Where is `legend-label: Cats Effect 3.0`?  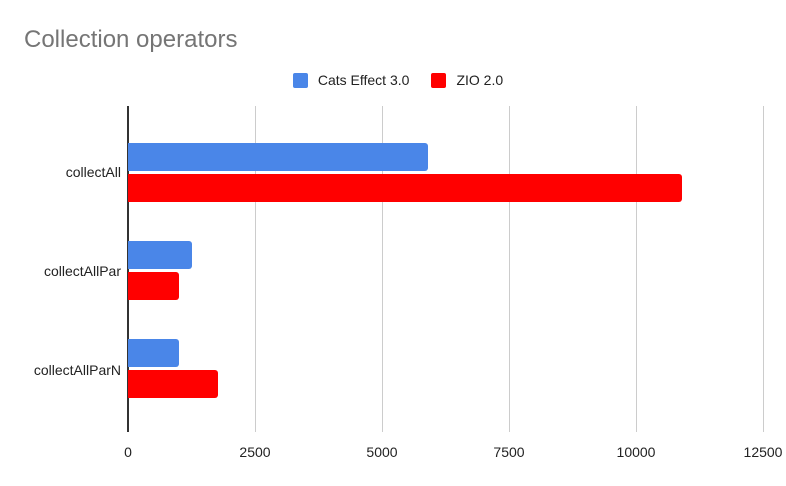 legend-label: Cats Effect 3.0 is located at coordinates (363, 80).